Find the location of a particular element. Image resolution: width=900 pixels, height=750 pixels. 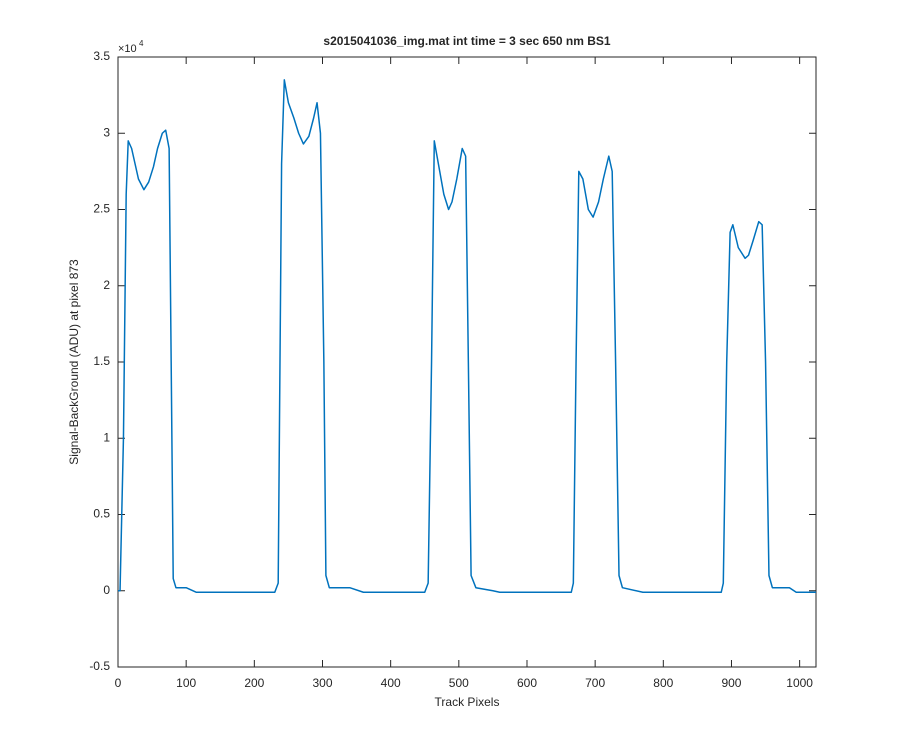

x-tick-label: 1000 is located at coordinates (799, 683).